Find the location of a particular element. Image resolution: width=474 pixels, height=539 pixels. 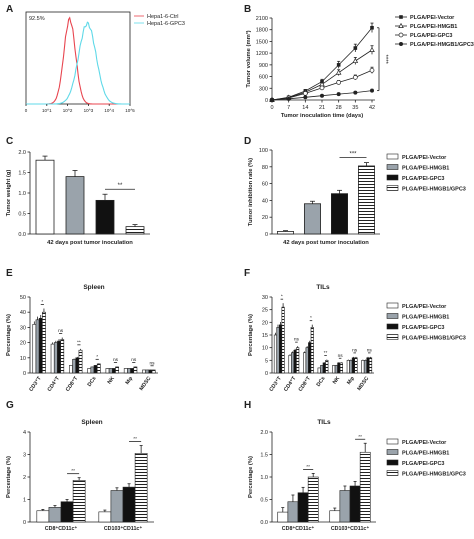

panel-b-x-tick-label: 14 is located at coordinates (305, 108).